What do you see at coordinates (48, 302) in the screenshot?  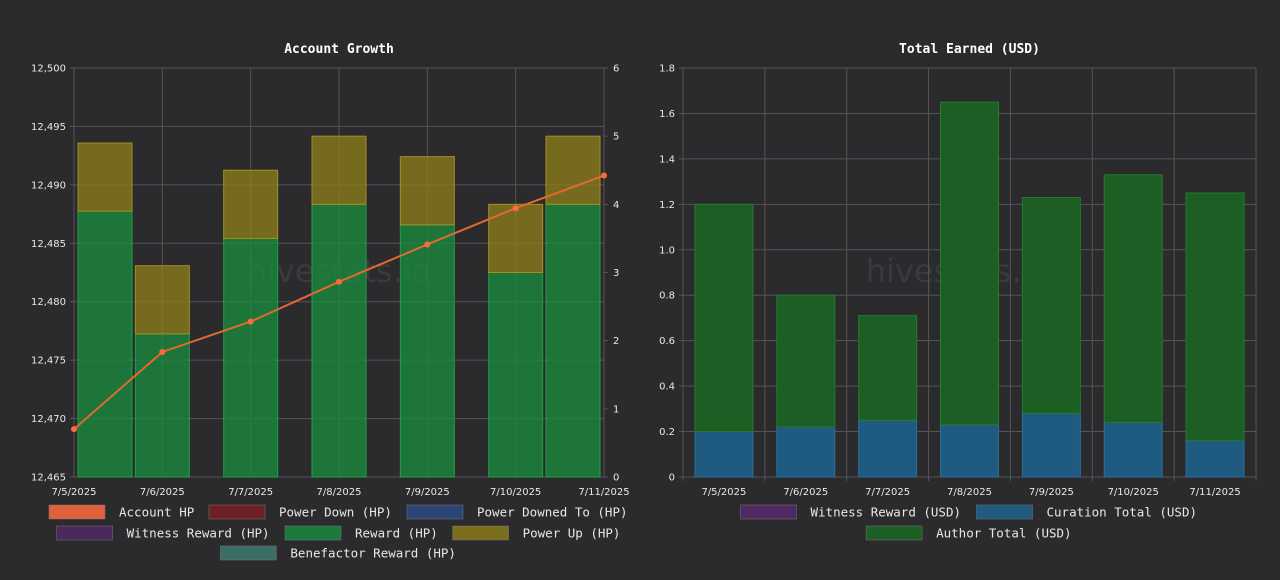 I see `y-tick-label: 12,480` at bounding box center [48, 302].